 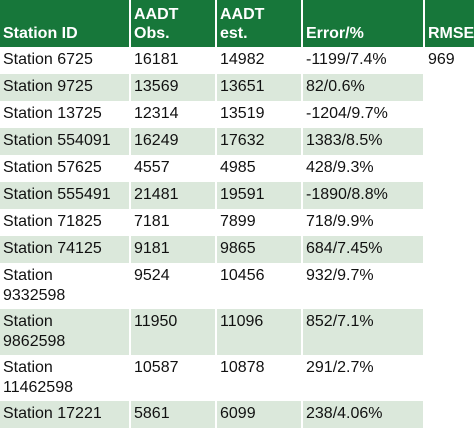 I want to click on table-cell: 932/9.7%, so click(x=363, y=286).